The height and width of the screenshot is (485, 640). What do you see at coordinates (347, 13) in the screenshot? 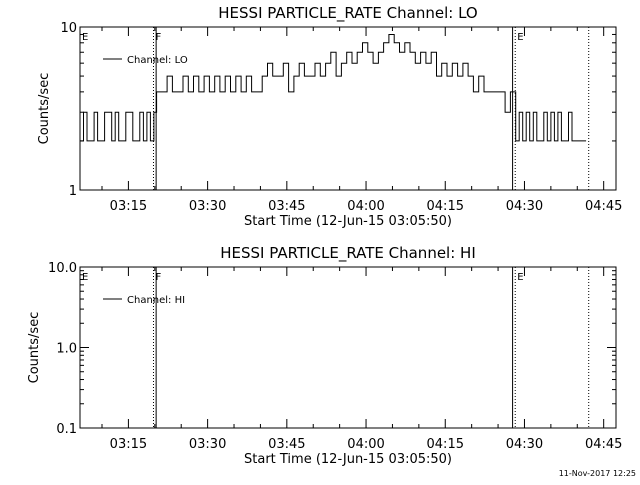
I see `chart-title: HESSI PARTICLE_RATE Channel: LO` at bounding box center [347, 13].